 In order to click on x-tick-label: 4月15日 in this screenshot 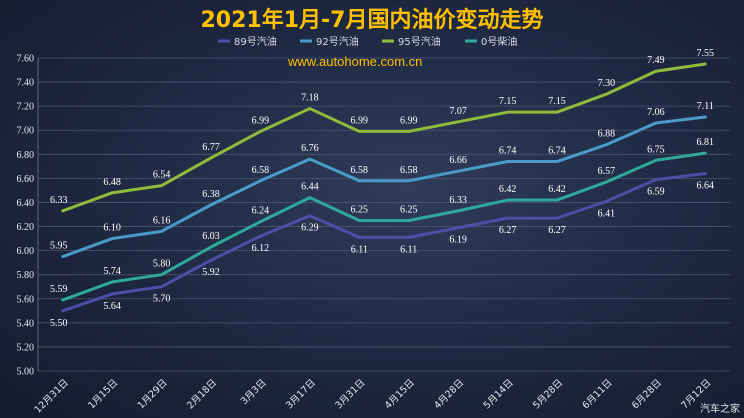, I will do `click(400, 394)`.